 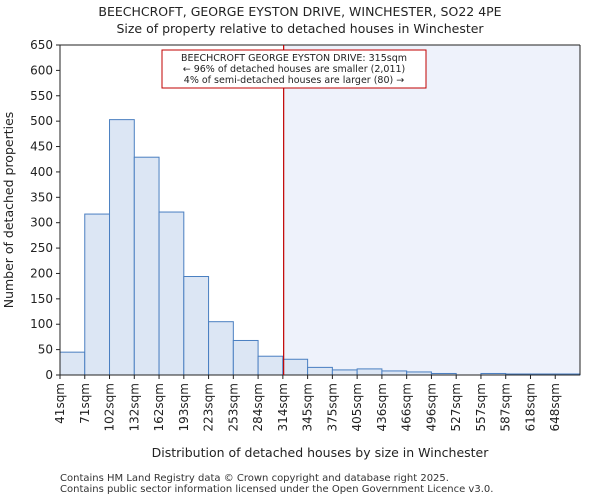 What do you see at coordinates (245, 357) in the screenshot?
I see `bar-253sqm` at bounding box center [245, 357].